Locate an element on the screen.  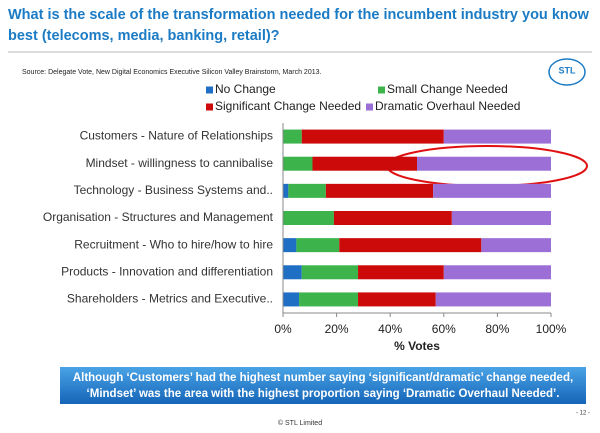
x-tick-label: 20% is located at coordinates (337, 329).